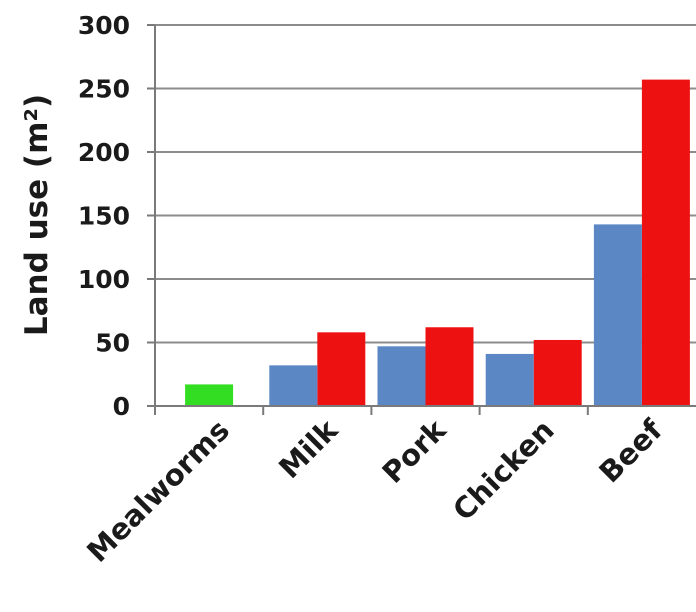  What do you see at coordinates (104, 25) in the screenshot?
I see `y-tick-label: 300` at bounding box center [104, 25].